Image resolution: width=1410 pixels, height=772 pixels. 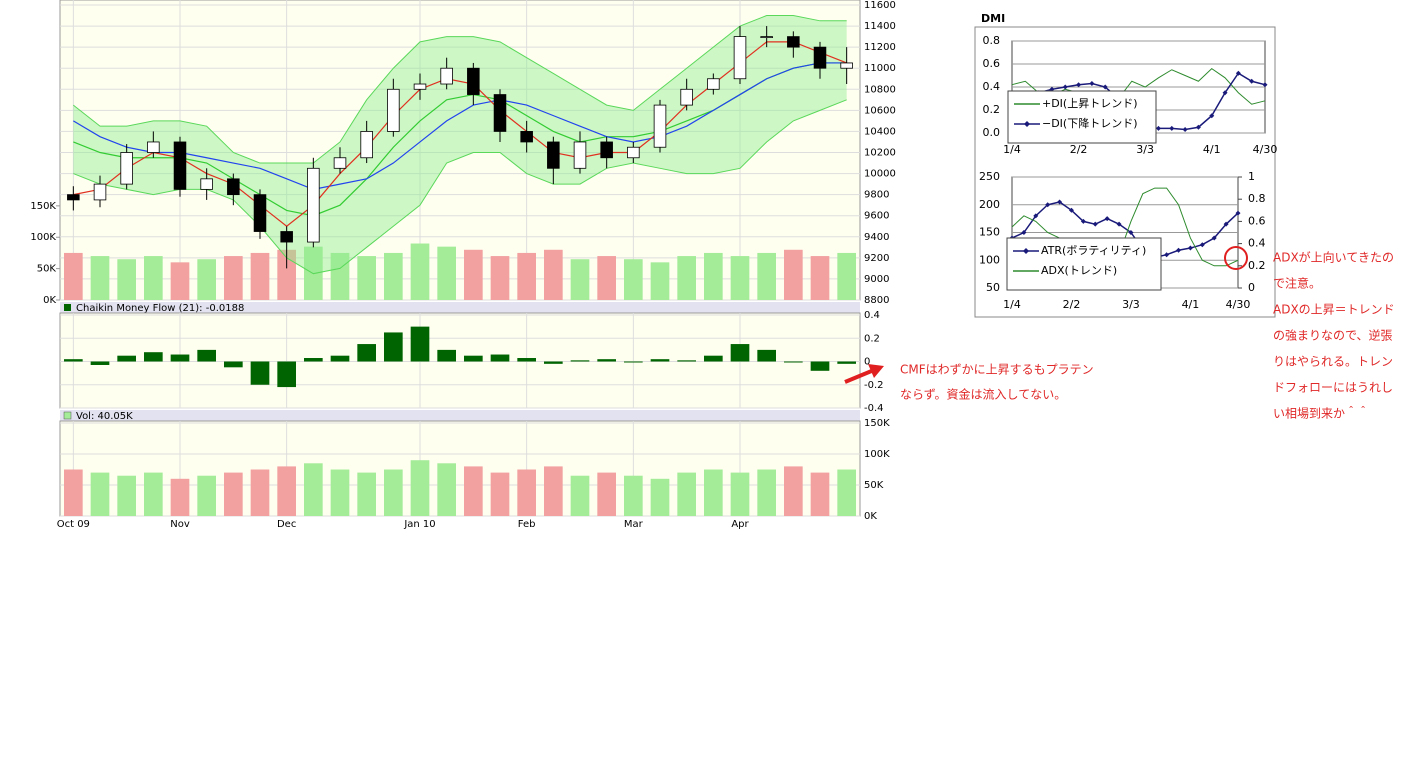 What do you see at coordinates (880, 153) in the screenshot?
I see `y-tick-label: 10200` at bounding box center [880, 153].